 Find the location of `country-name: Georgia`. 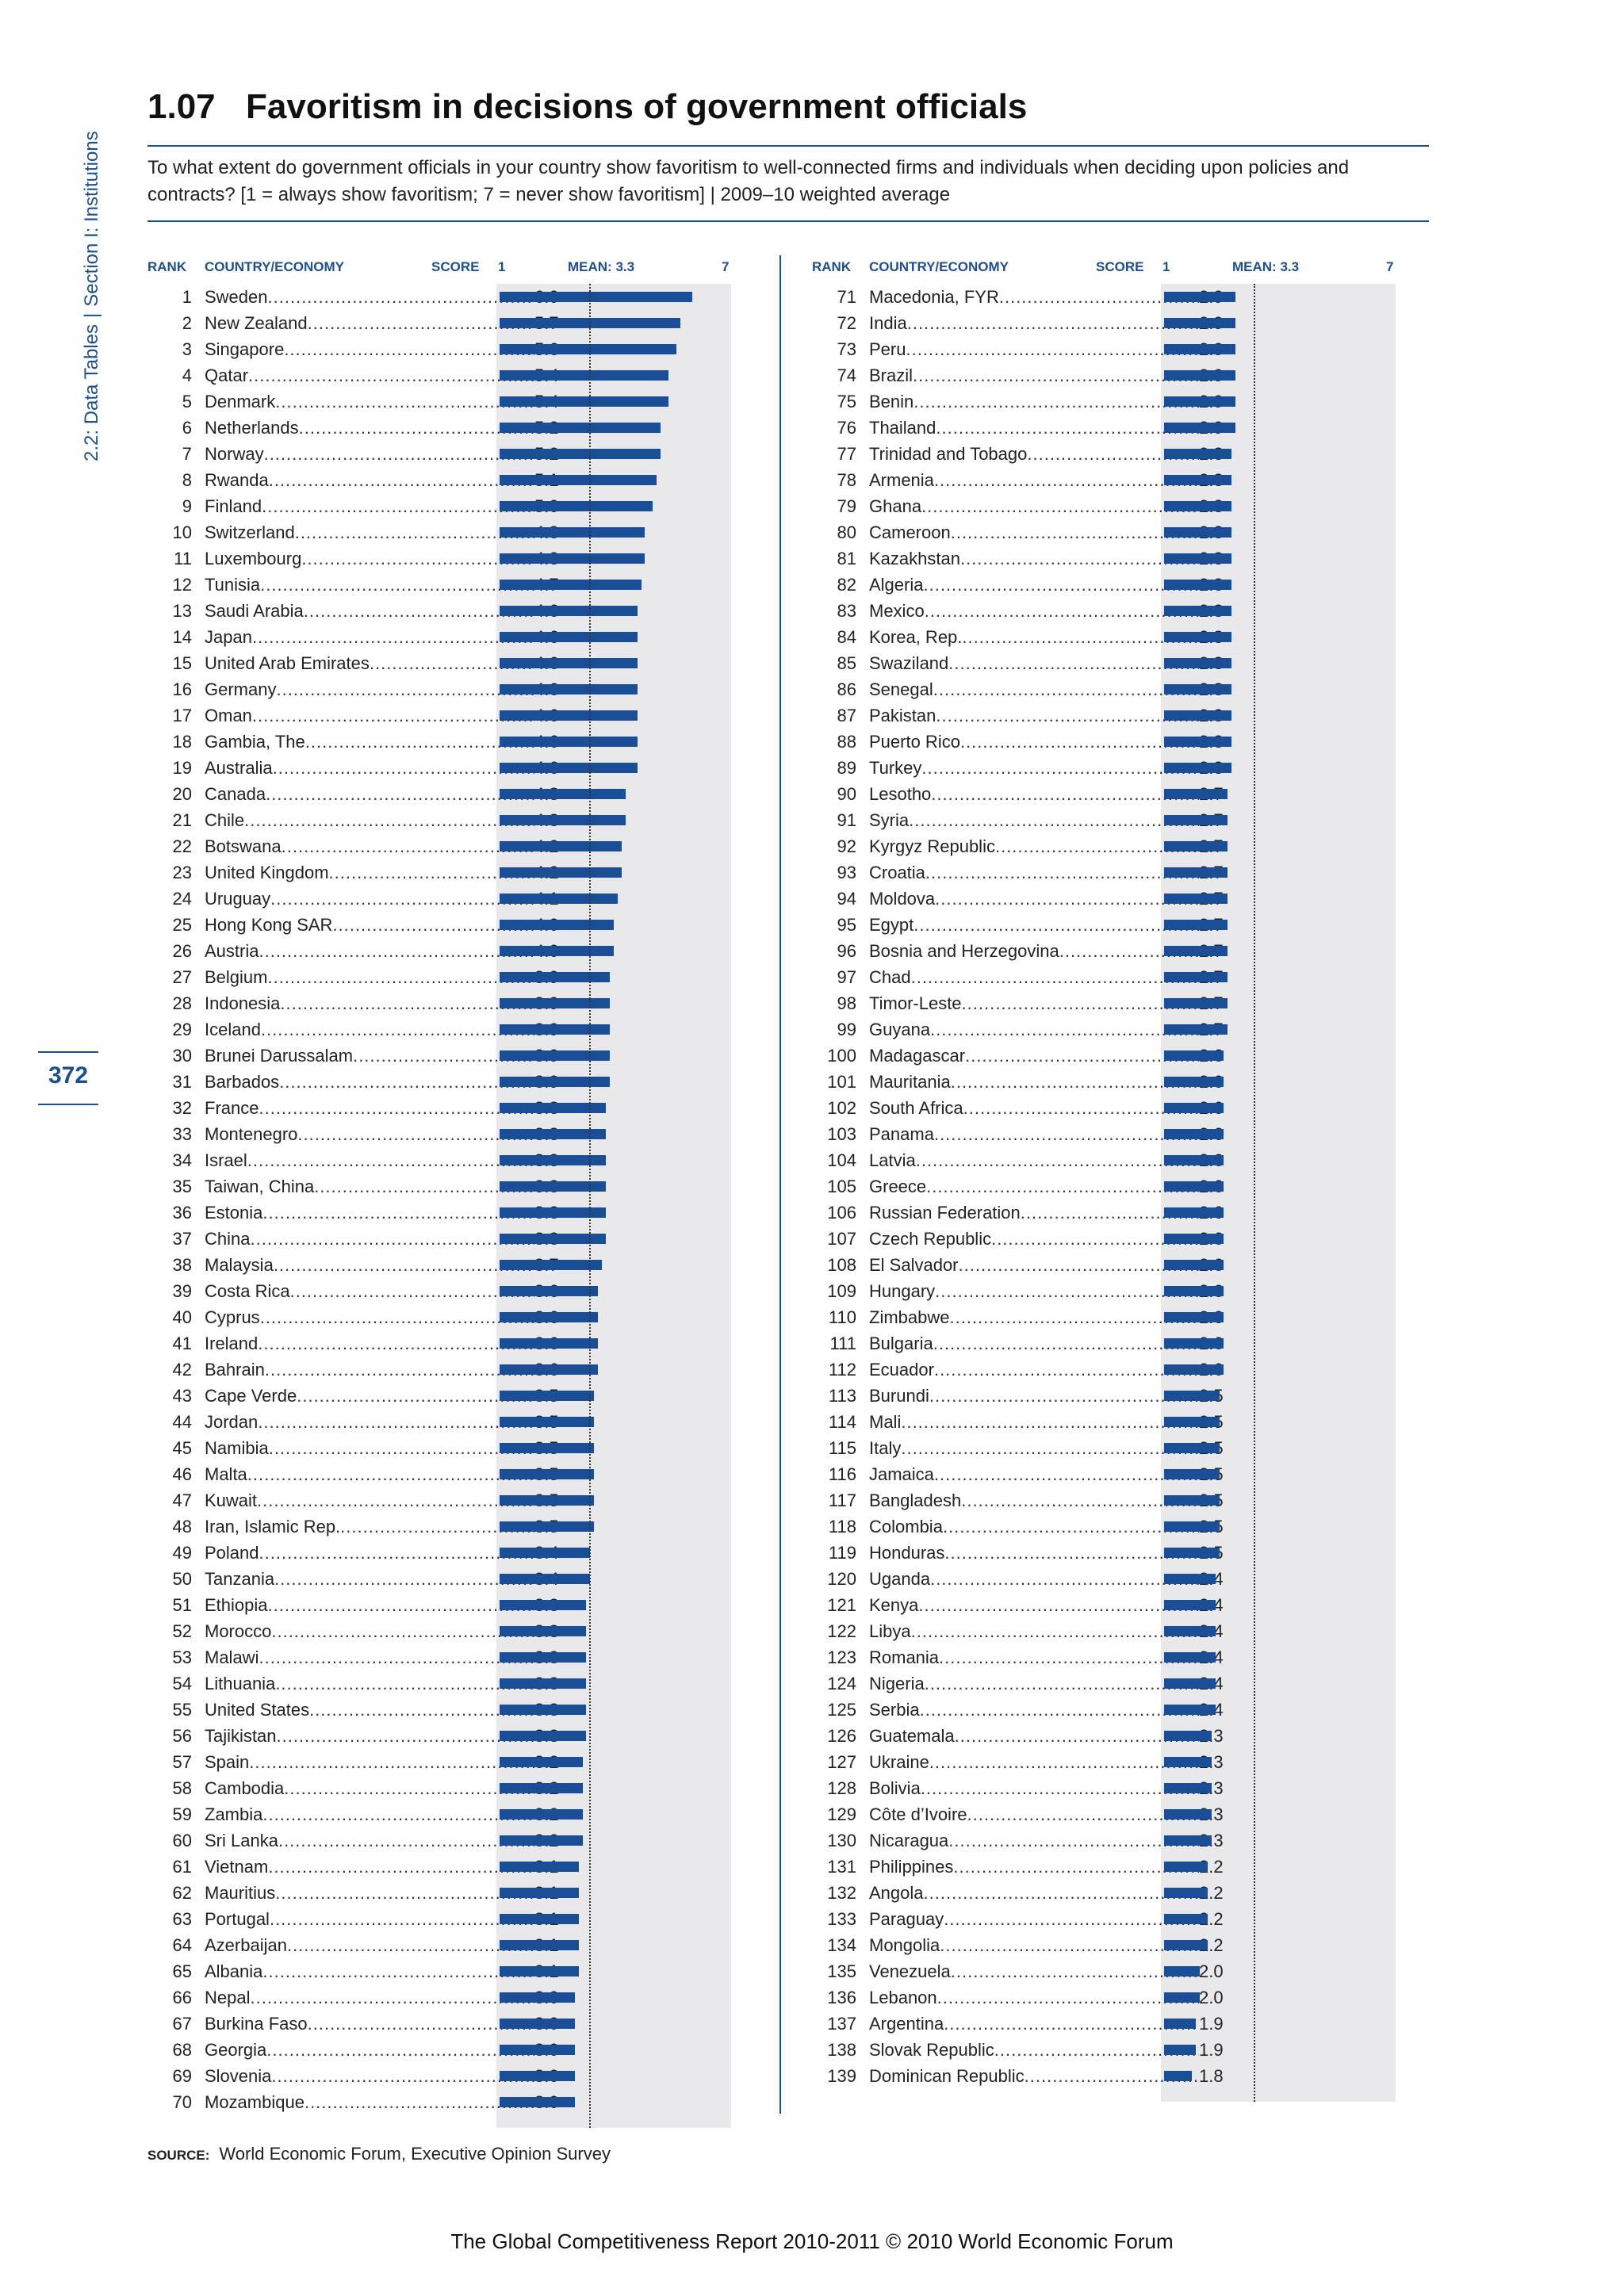

country-name: Georgia is located at coordinates (236, 2050).